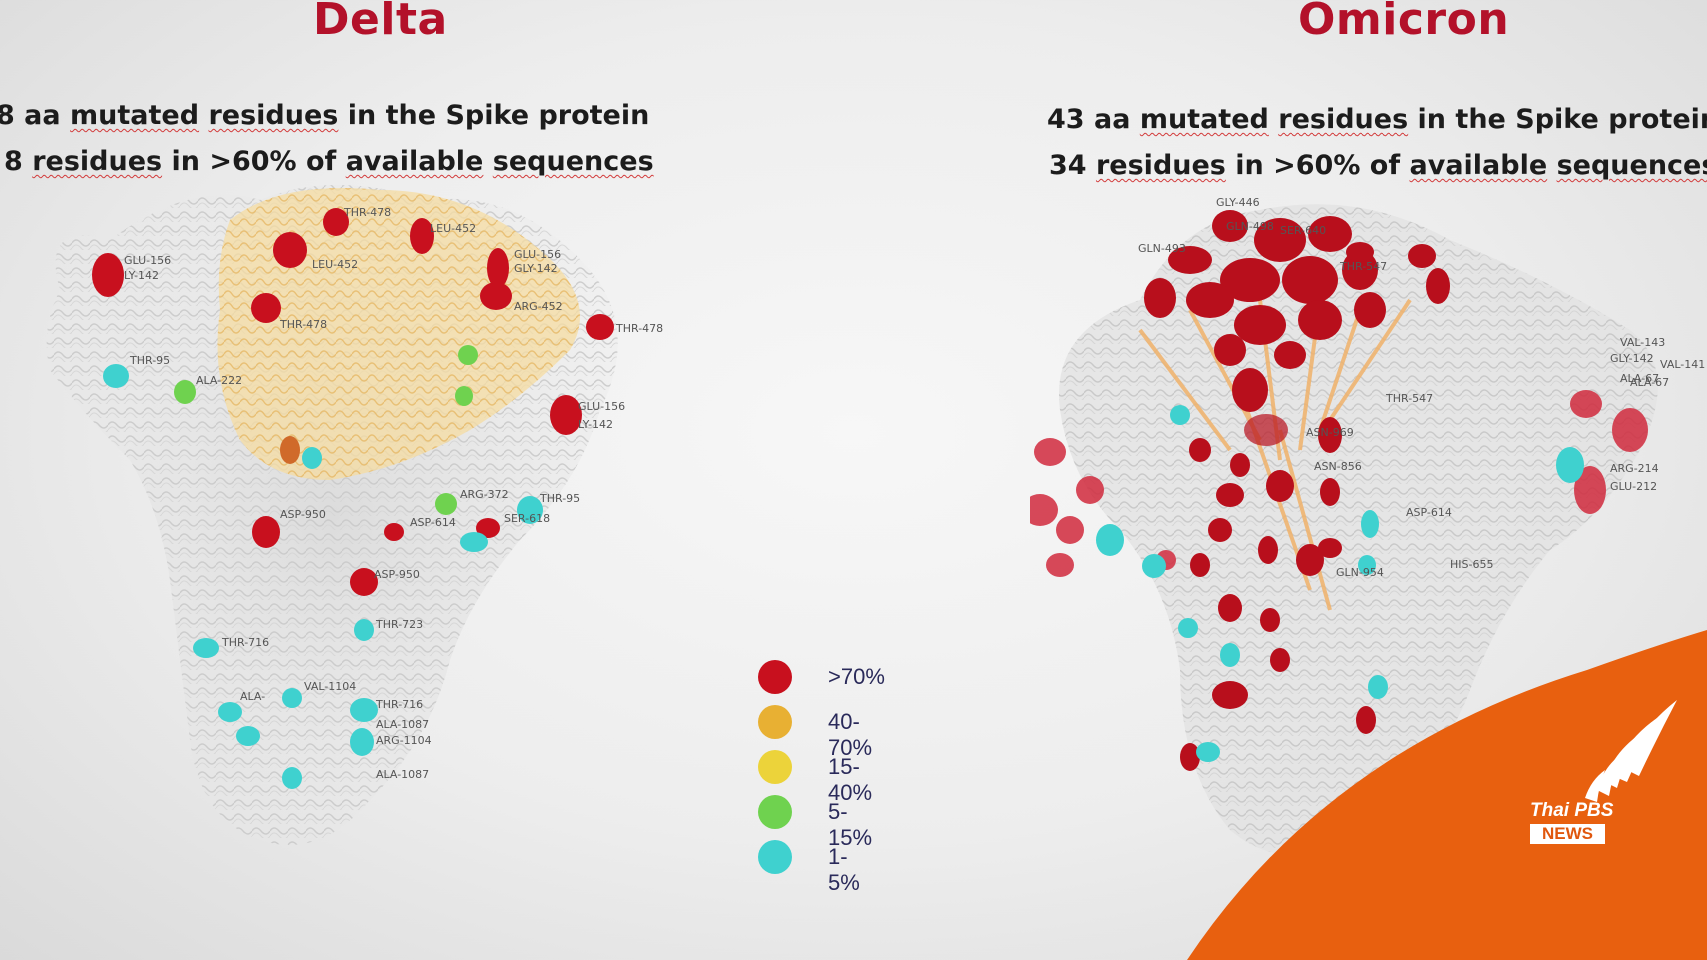  Describe the element at coordinates (775, 857) in the screenshot. I see `legend-dot-cyan` at that location.